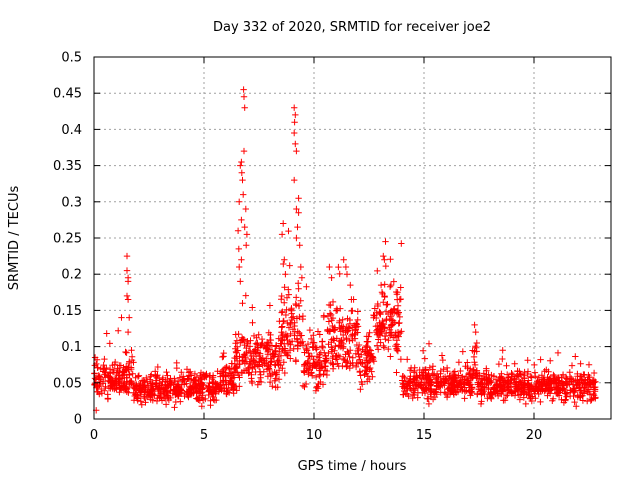 This screenshot has height=480, width=640. Describe the element at coordinates (352, 466) in the screenshot. I see `x-axis-label: GPS time / hours` at that location.